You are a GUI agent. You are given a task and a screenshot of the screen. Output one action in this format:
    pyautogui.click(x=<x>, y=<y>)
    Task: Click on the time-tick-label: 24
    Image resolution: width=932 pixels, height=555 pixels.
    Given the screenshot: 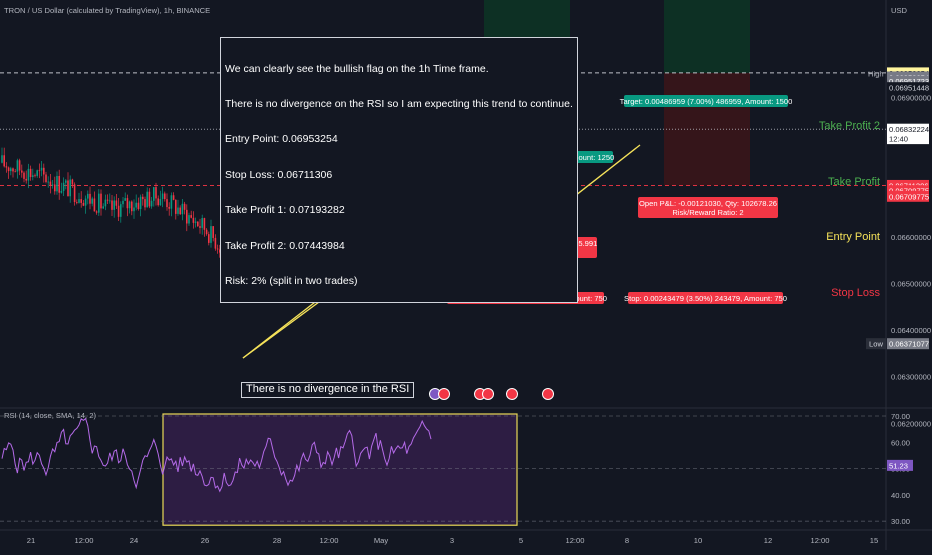 What is the action you would take?
    pyautogui.click(x=134, y=540)
    